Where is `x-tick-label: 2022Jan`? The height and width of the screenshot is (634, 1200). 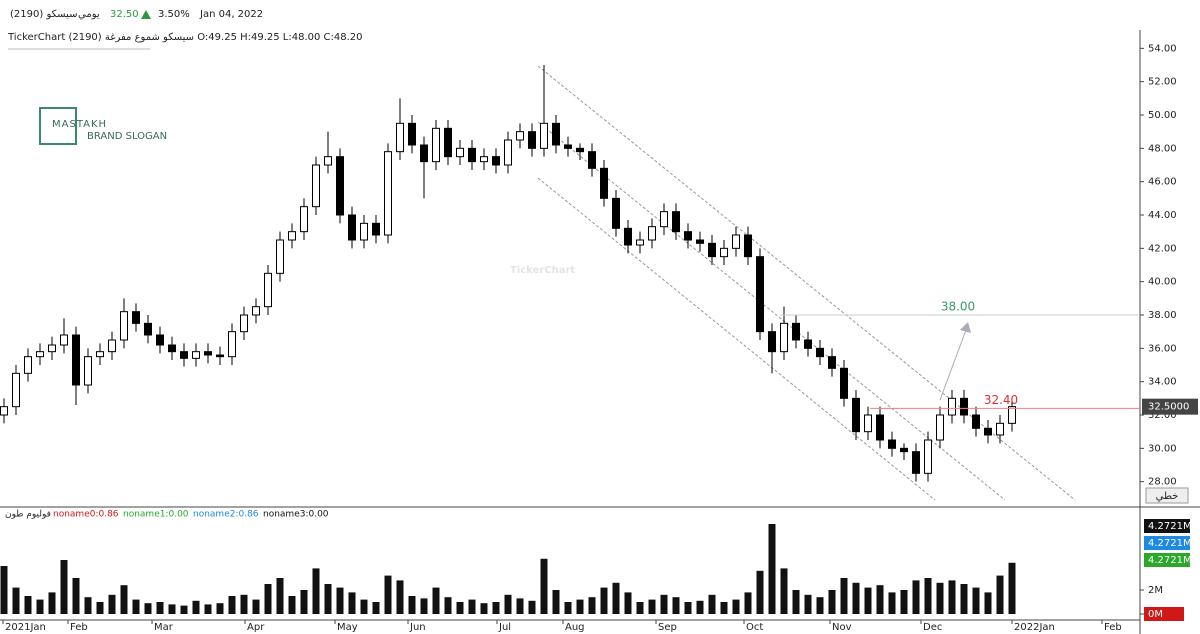 x-tick-label: 2022Jan is located at coordinates (1034, 627).